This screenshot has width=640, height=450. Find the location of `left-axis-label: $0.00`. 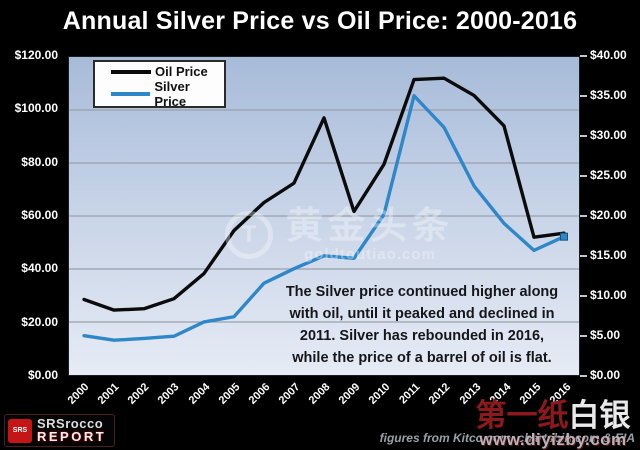

left-axis-label: $0.00 is located at coordinates (42, 375).